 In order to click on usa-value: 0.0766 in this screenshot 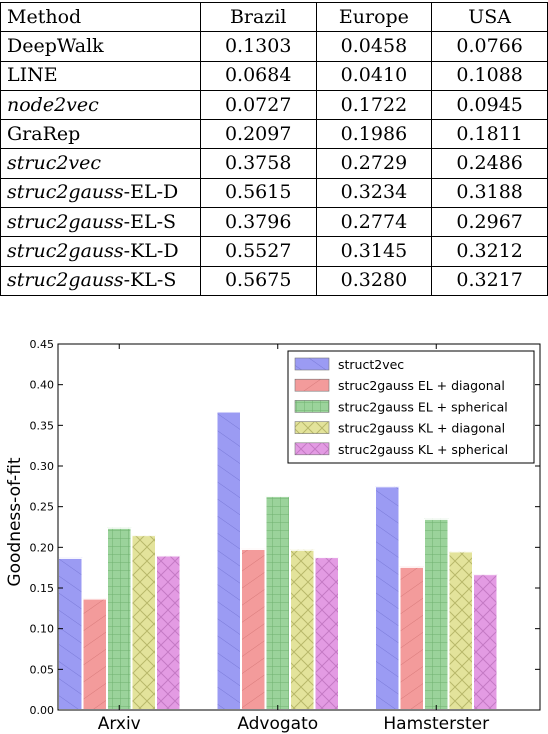, I will do `click(489, 46)`.